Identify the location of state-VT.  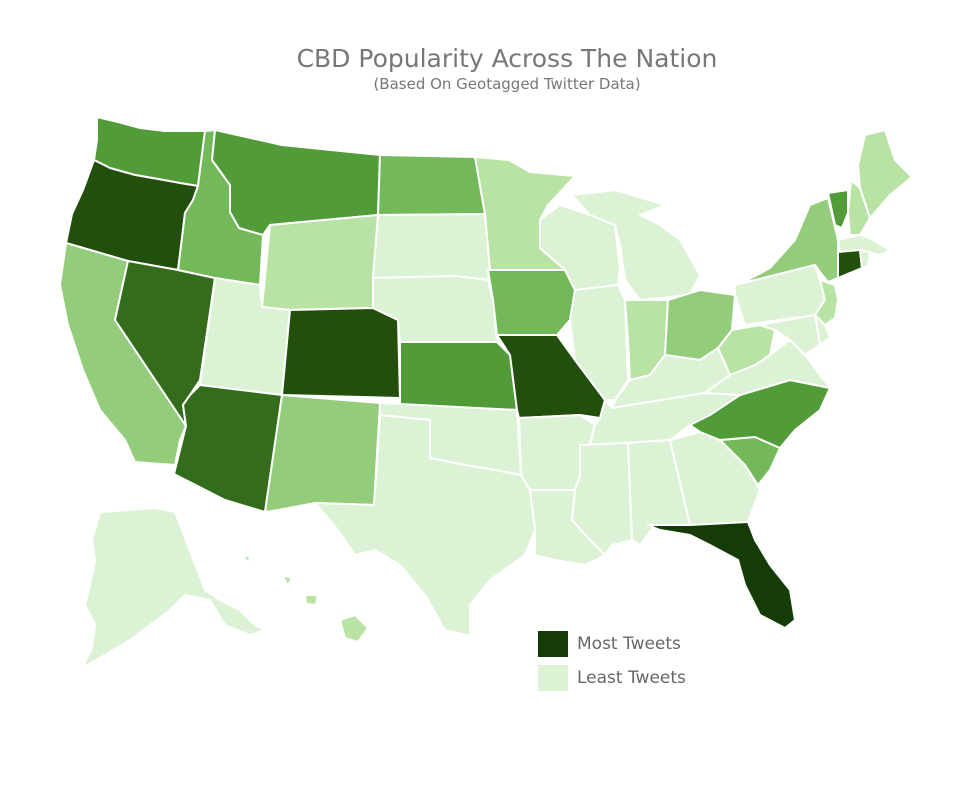
(838, 209).